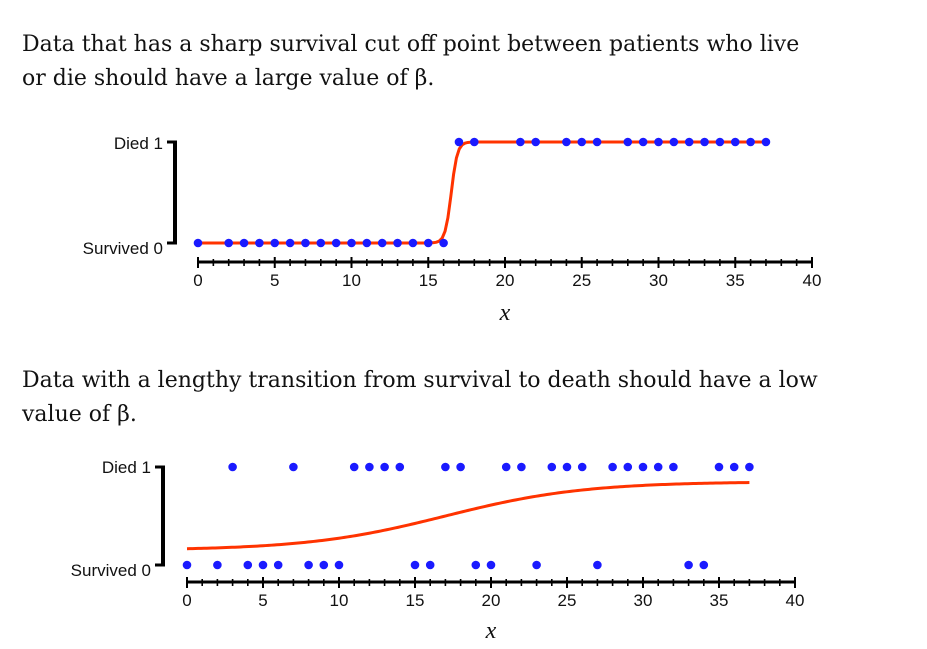  Describe the element at coordinates (228, 78) in the screenshot. I see `top-description-line-2: or die should have a large value of β.` at that location.